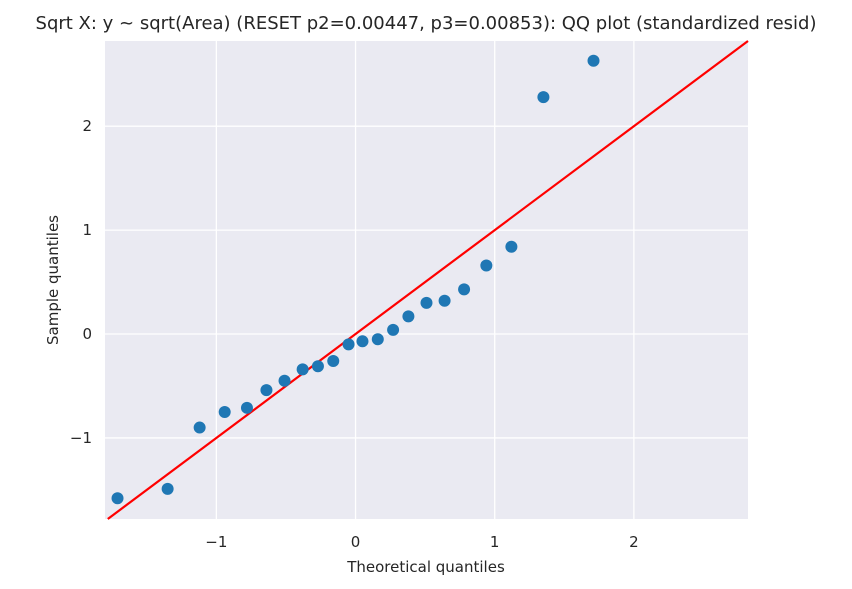  What do you see at coordinates (87, 230) in the screenshot?
I see `y-tick-label: 1` at bounding box center [87, 230].